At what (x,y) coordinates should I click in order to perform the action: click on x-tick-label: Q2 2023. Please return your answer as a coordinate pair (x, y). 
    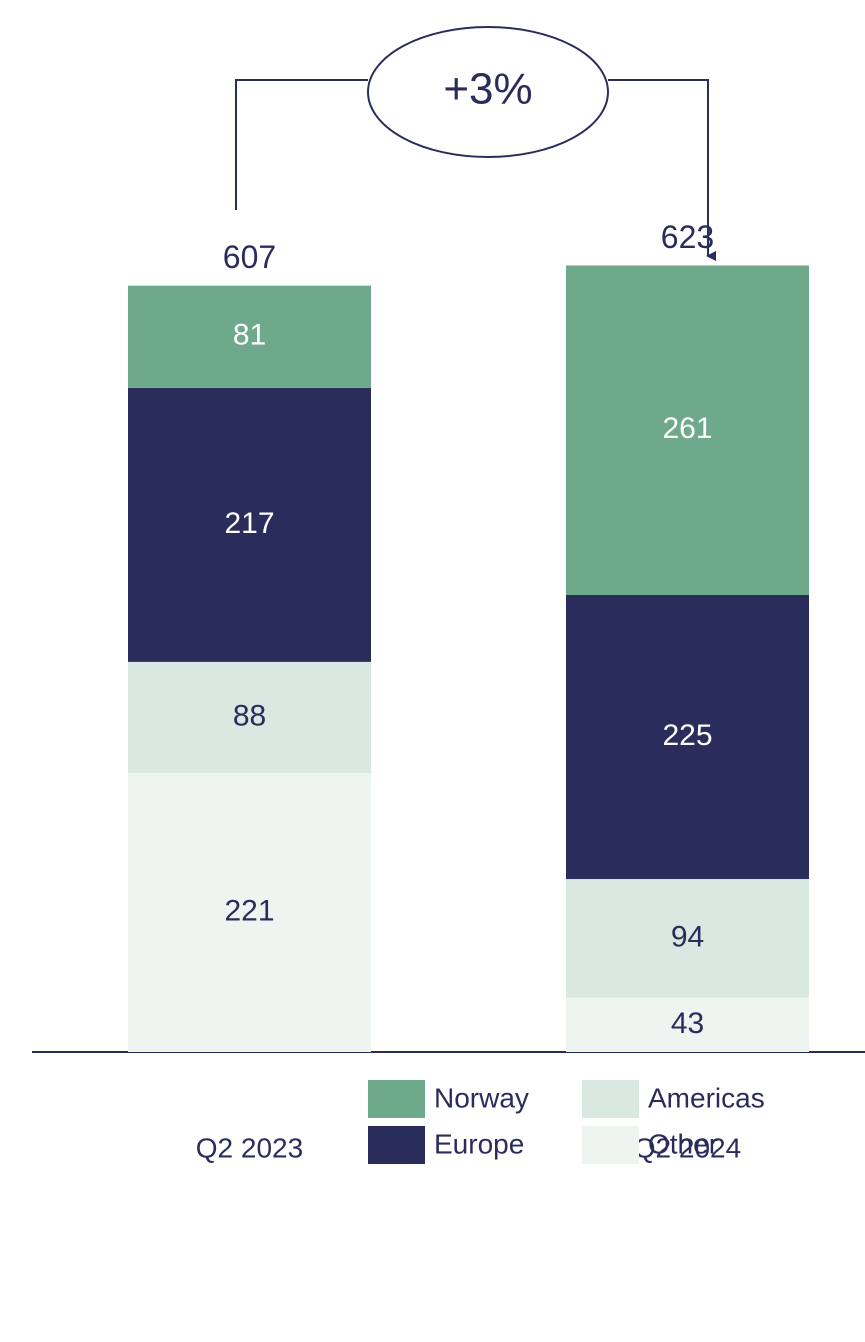
    Looking at the image, I should click on (249, 1147).